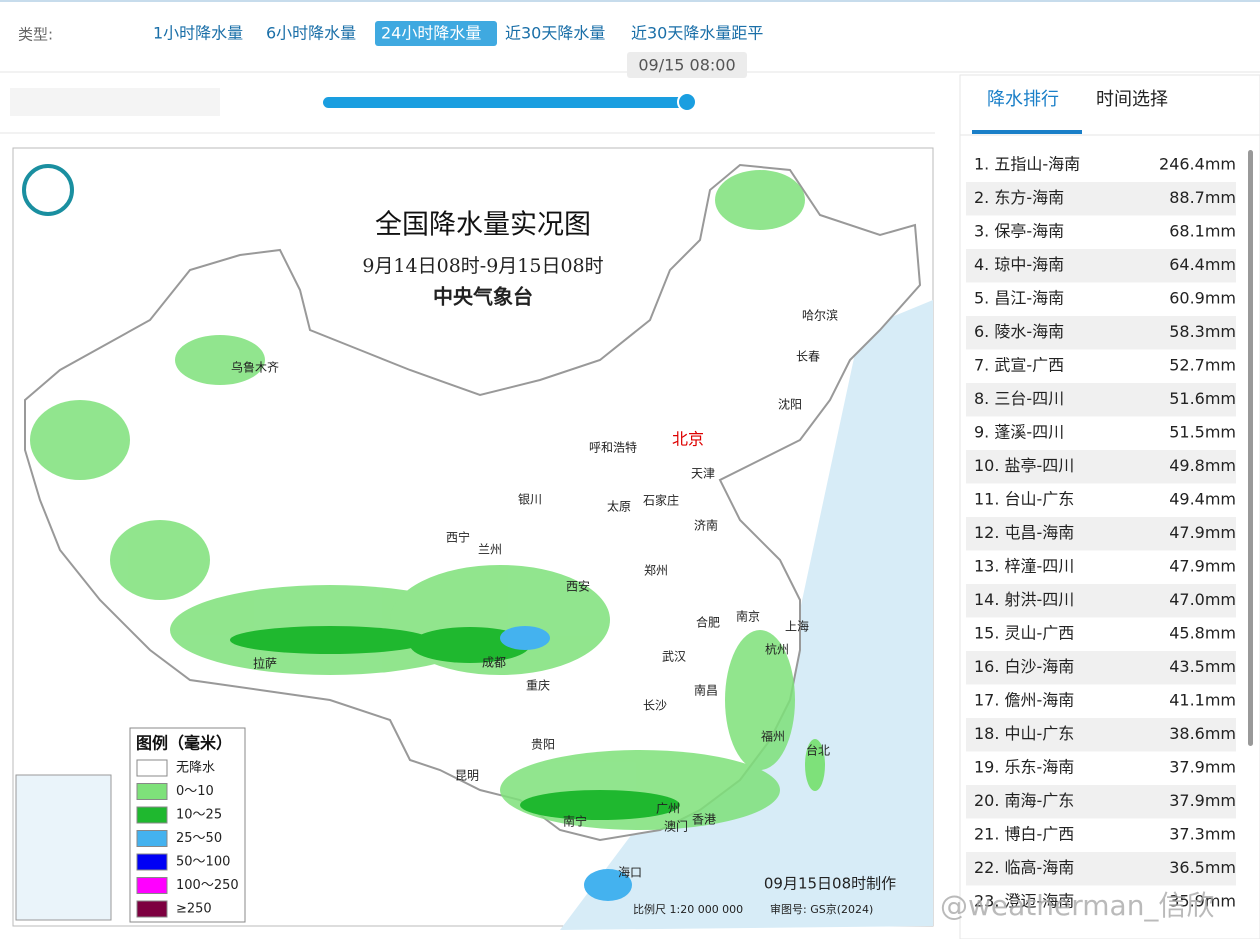 Image resolution: width=1260 pixels, height=943 pixels. What do you see at coordinates (1024, 499) in the screenshot?
I see `rank-label: 11. 台山-广东` at bounding box center [1024, 499].